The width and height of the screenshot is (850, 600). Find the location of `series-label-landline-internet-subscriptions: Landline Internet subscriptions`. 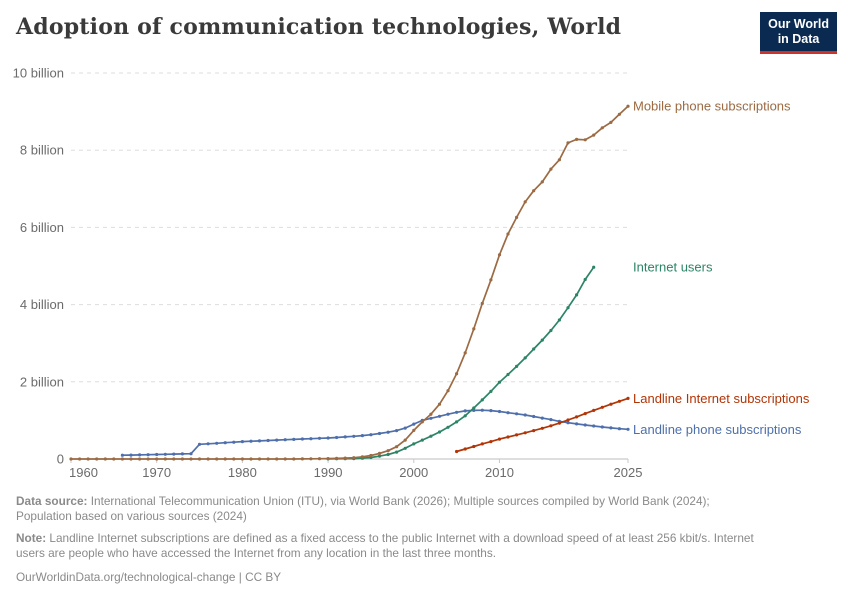

series-label-landline-internet-subscriptions: Landline Internet subscriptions is located at coordinates (721, 398).